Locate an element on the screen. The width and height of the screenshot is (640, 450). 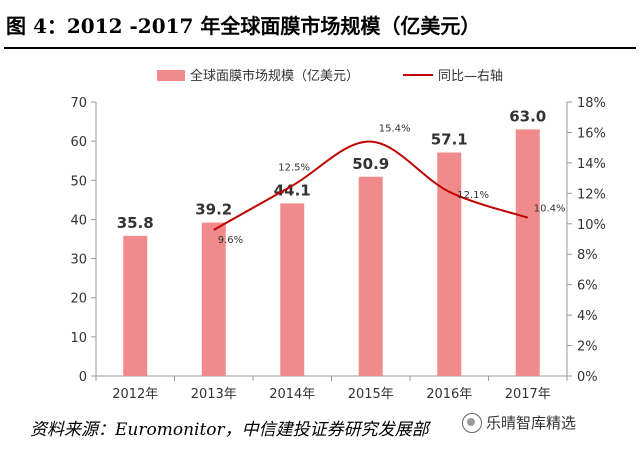
legend-line-label: 同比—右轴 is located at coordinates (470, 76).